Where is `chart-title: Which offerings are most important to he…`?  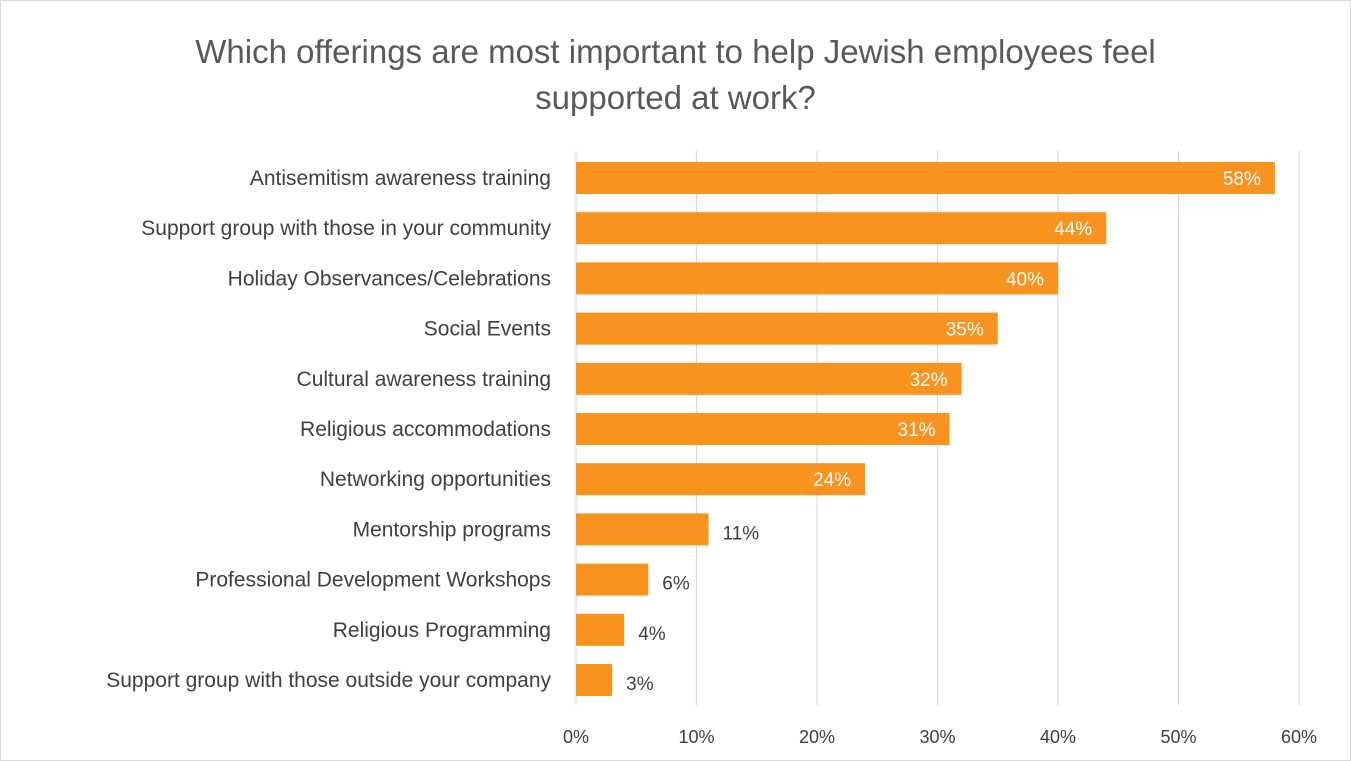
chart-title: Which offerings are most important to he… is located at coordinates (675, 74).